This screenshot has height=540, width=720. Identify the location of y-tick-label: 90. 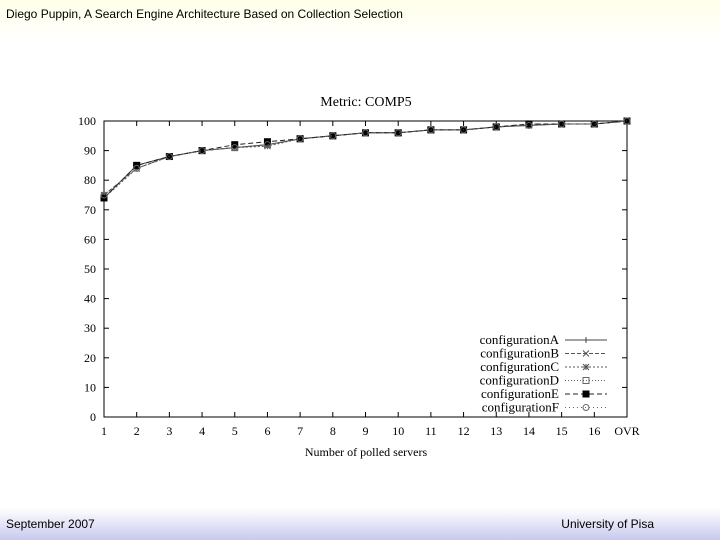
(90, 151).